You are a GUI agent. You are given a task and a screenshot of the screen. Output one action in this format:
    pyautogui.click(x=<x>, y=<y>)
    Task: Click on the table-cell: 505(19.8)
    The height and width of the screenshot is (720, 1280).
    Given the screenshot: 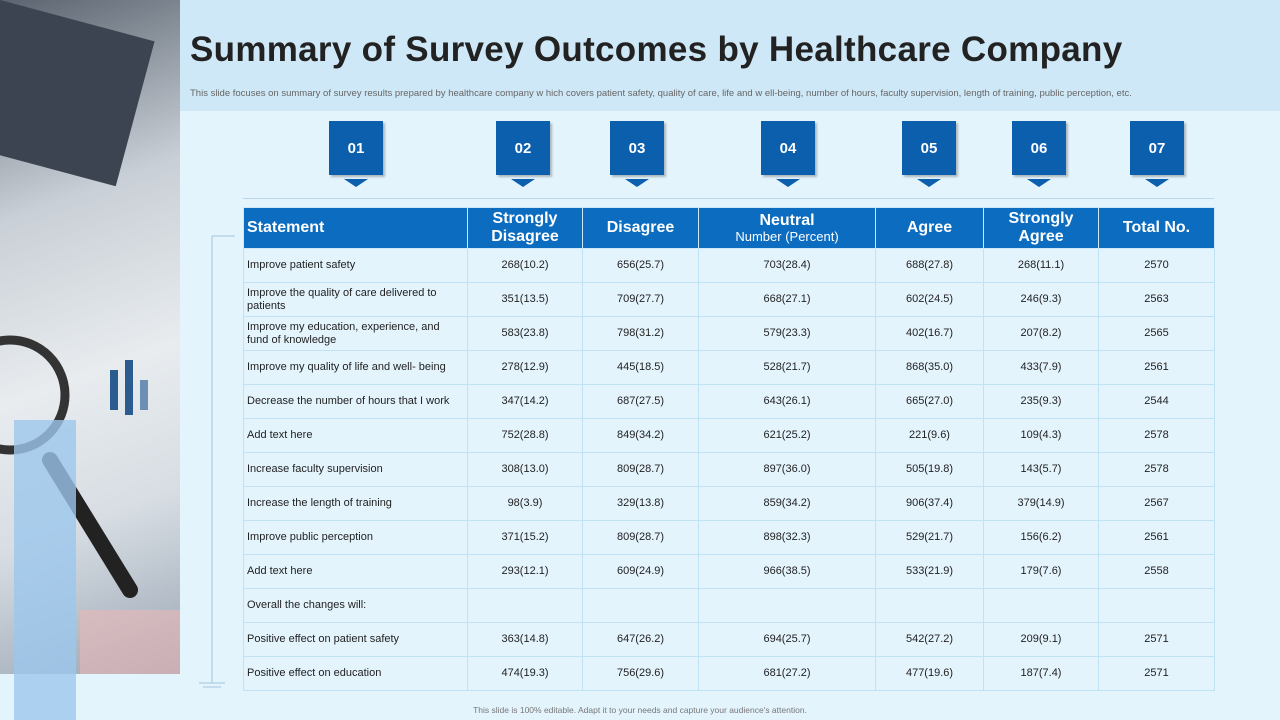 What is the action you would take?
    pyautogui.click(x=929, y=469)
    